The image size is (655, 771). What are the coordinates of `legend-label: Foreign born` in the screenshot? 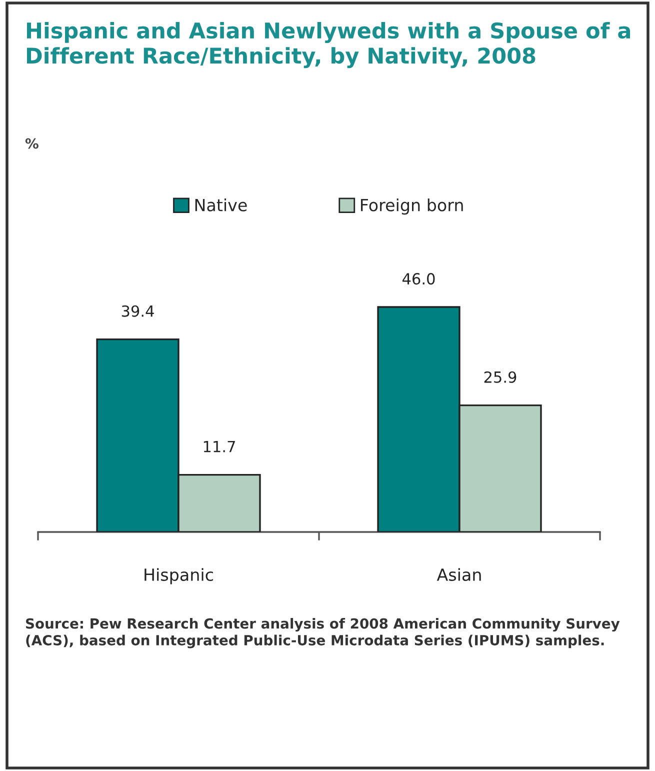 It's located at (412, 206).